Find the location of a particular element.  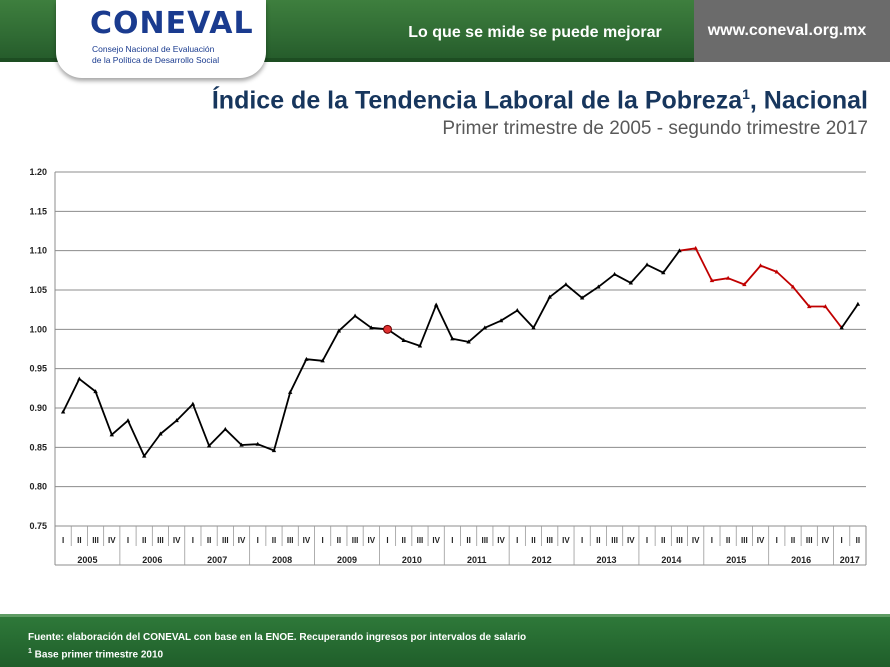

y-tick-label: 0.95 is located at coordinates (38, 369).